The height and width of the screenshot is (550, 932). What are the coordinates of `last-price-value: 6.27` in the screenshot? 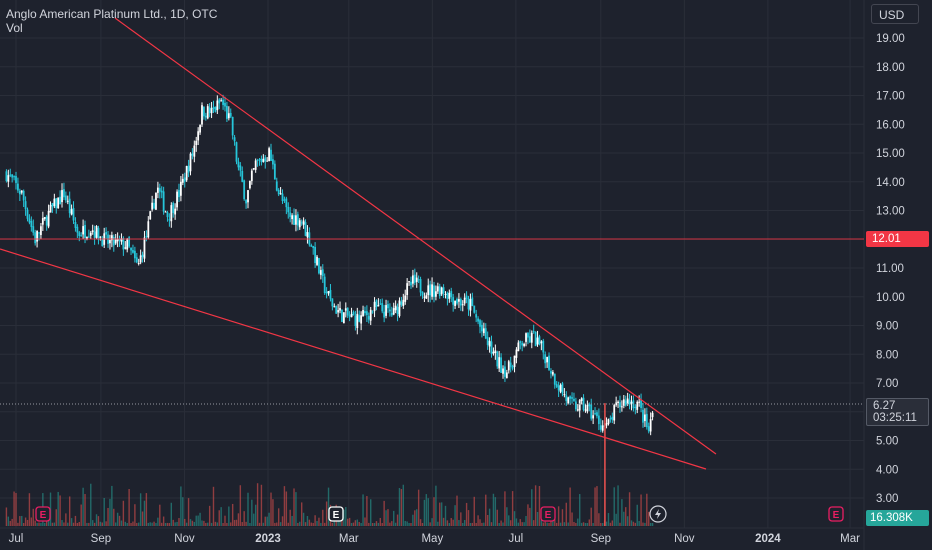 It's located at (884, 406).